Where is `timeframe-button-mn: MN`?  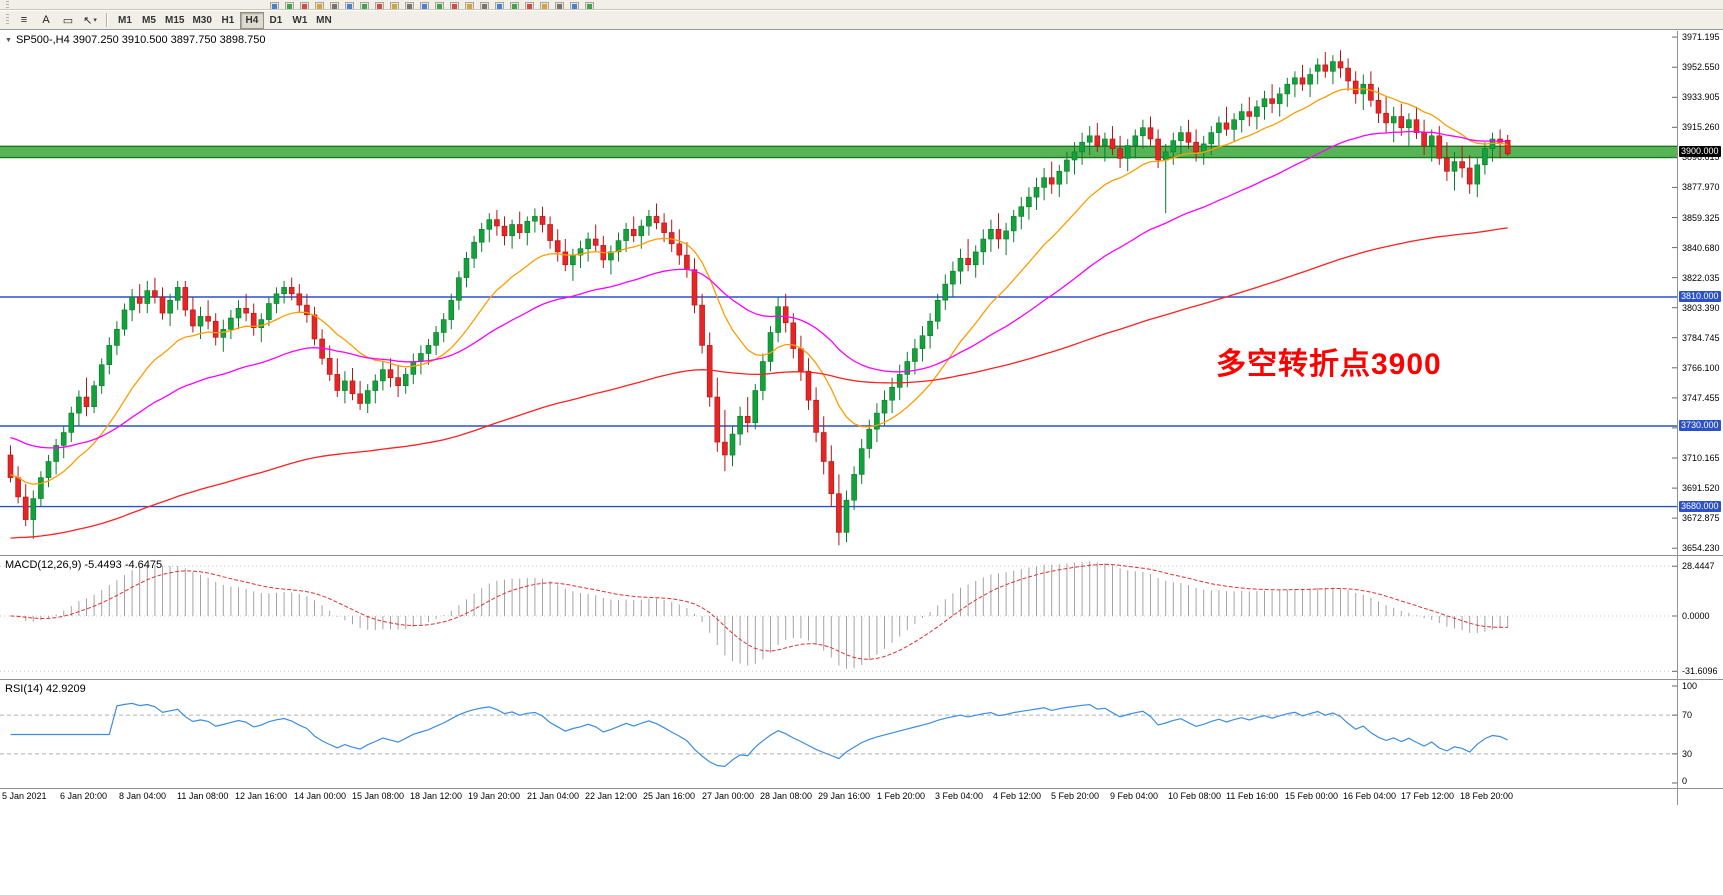
timeframe-button-mn: MN is located at coordinates (324, 20).